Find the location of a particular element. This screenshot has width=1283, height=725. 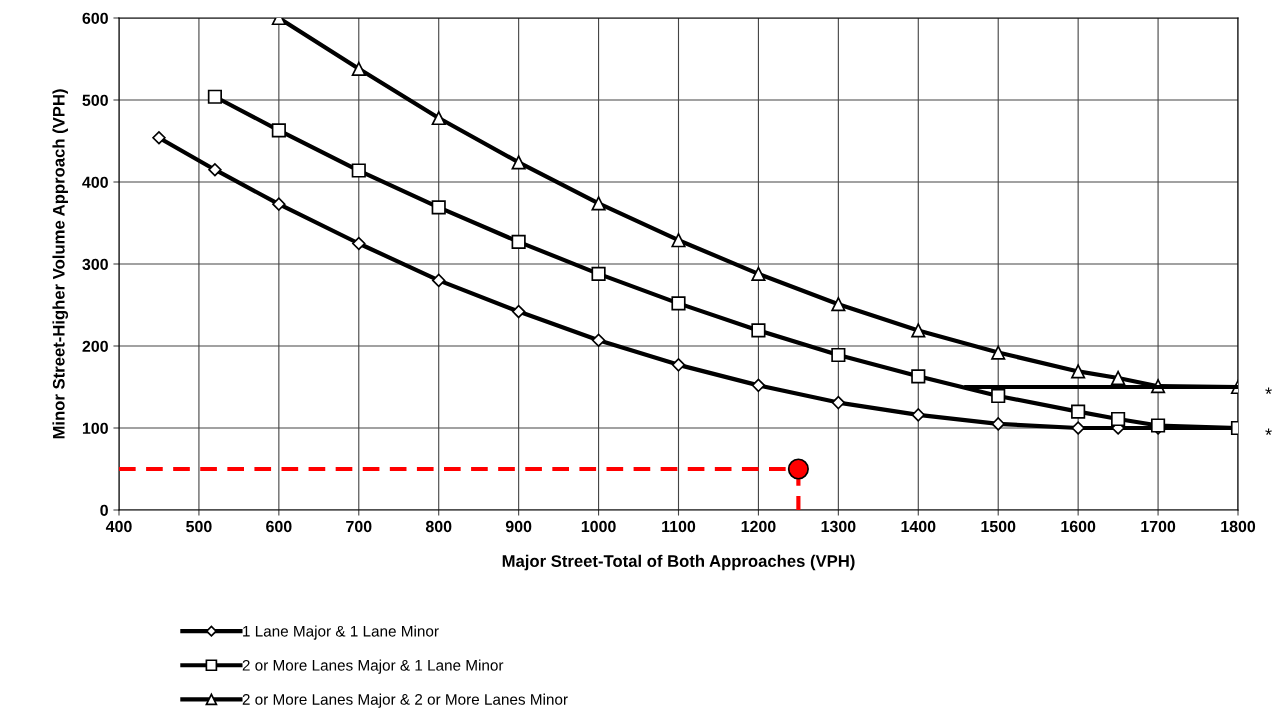

y-tick-label: 500 is located at coordinates (95, 100).